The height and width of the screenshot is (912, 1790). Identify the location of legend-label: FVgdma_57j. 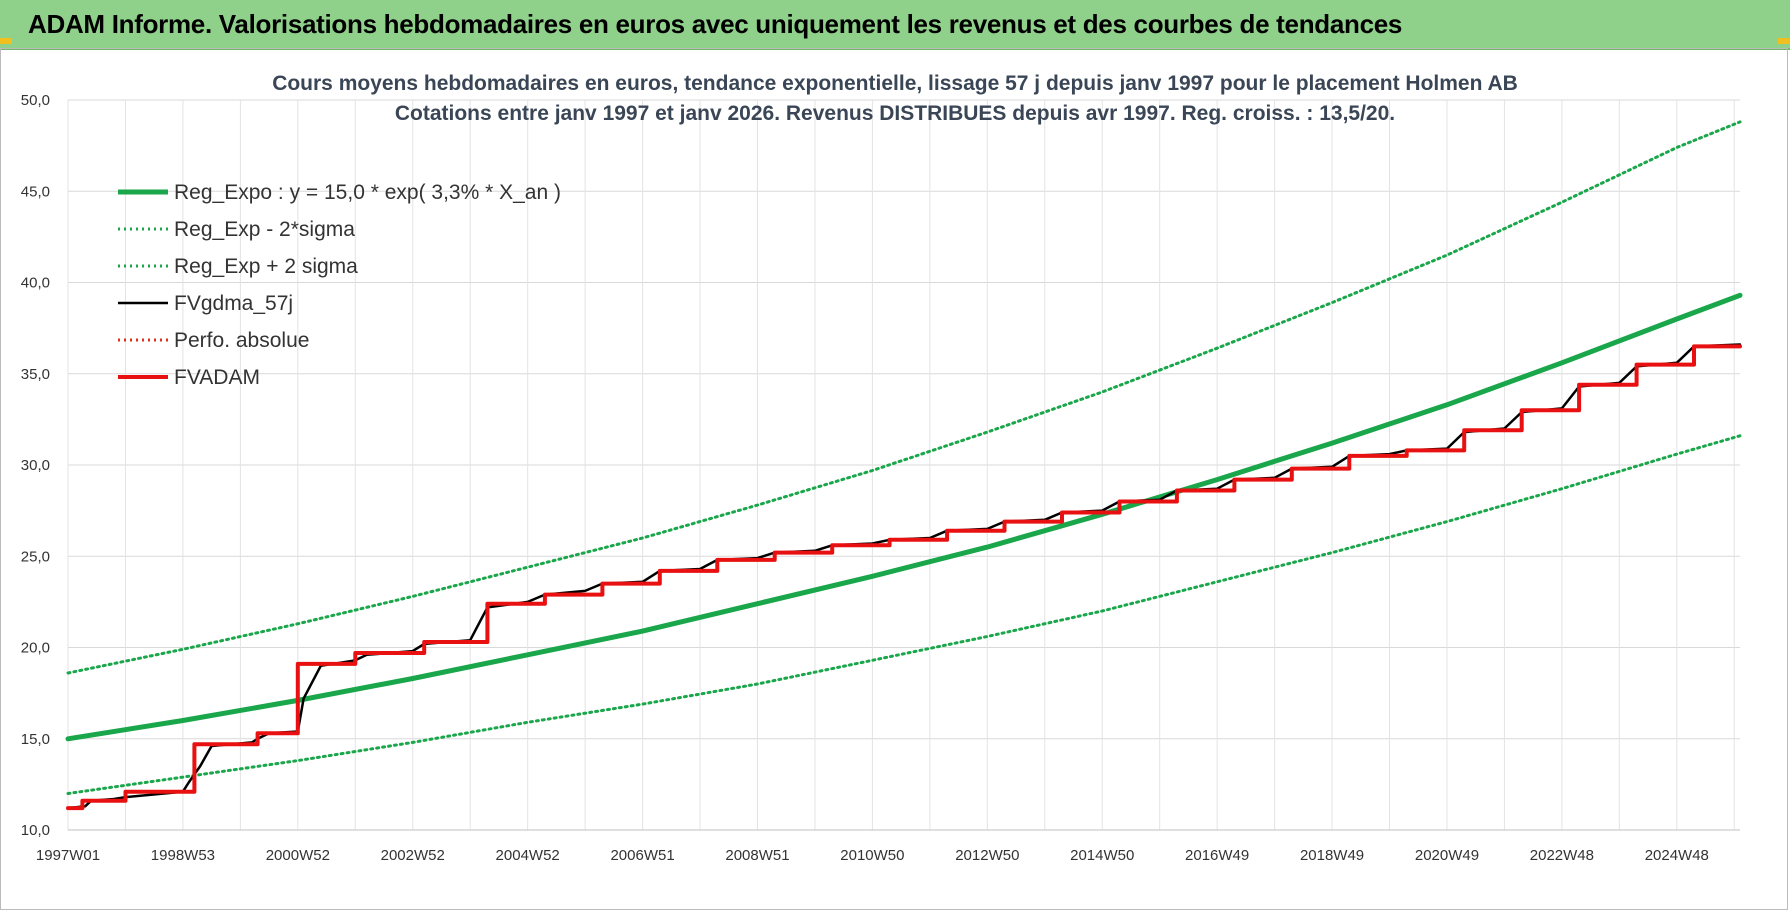
(233, 303).